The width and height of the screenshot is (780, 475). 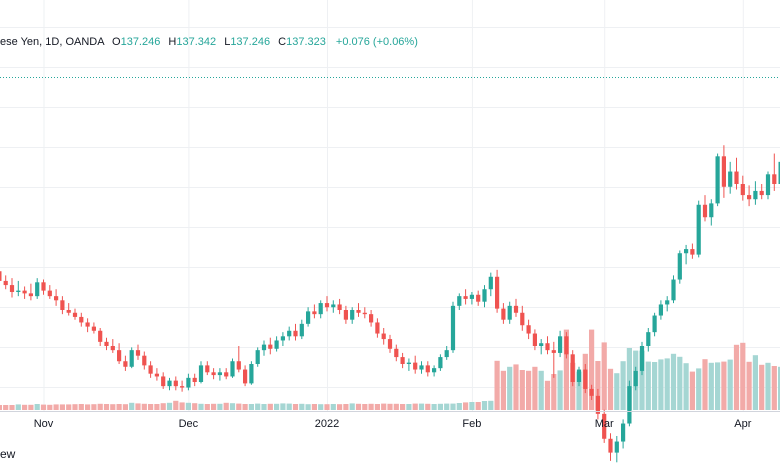 I want to click on symbol-label: ese Yen, 1D, OANDA, so click(x=52, y=42).